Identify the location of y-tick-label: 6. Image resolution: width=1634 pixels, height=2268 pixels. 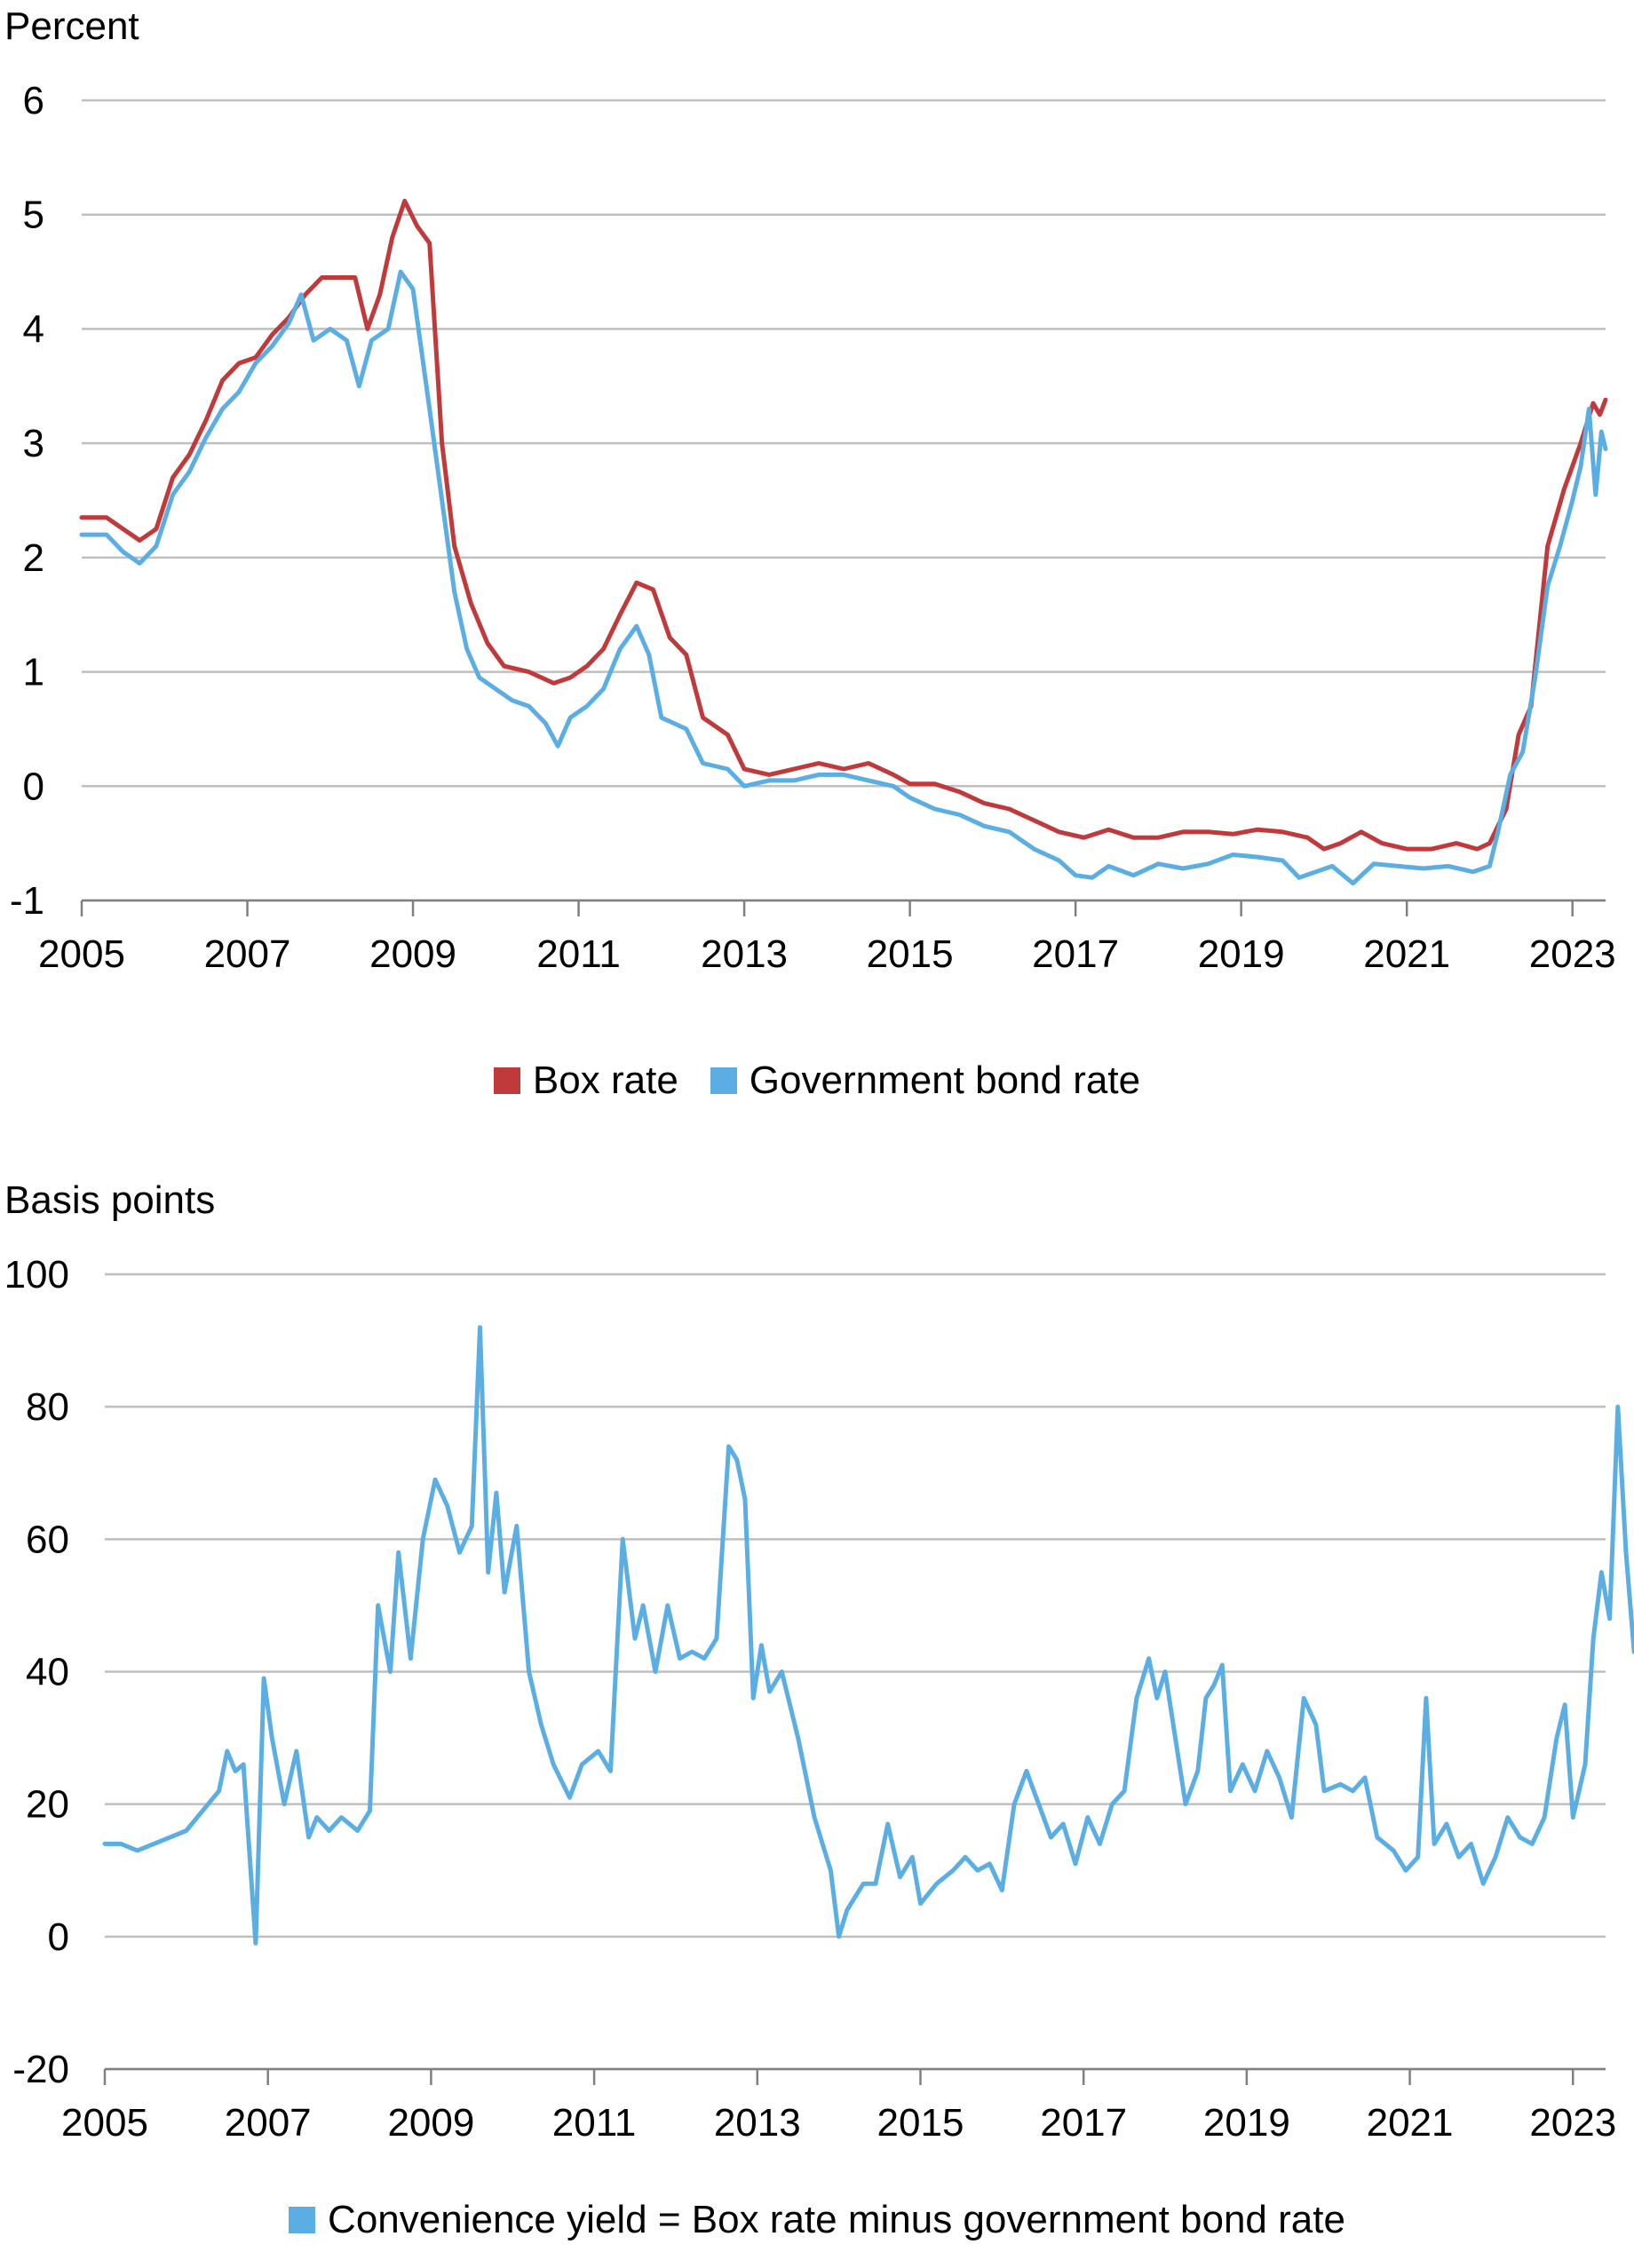
(33, 101).